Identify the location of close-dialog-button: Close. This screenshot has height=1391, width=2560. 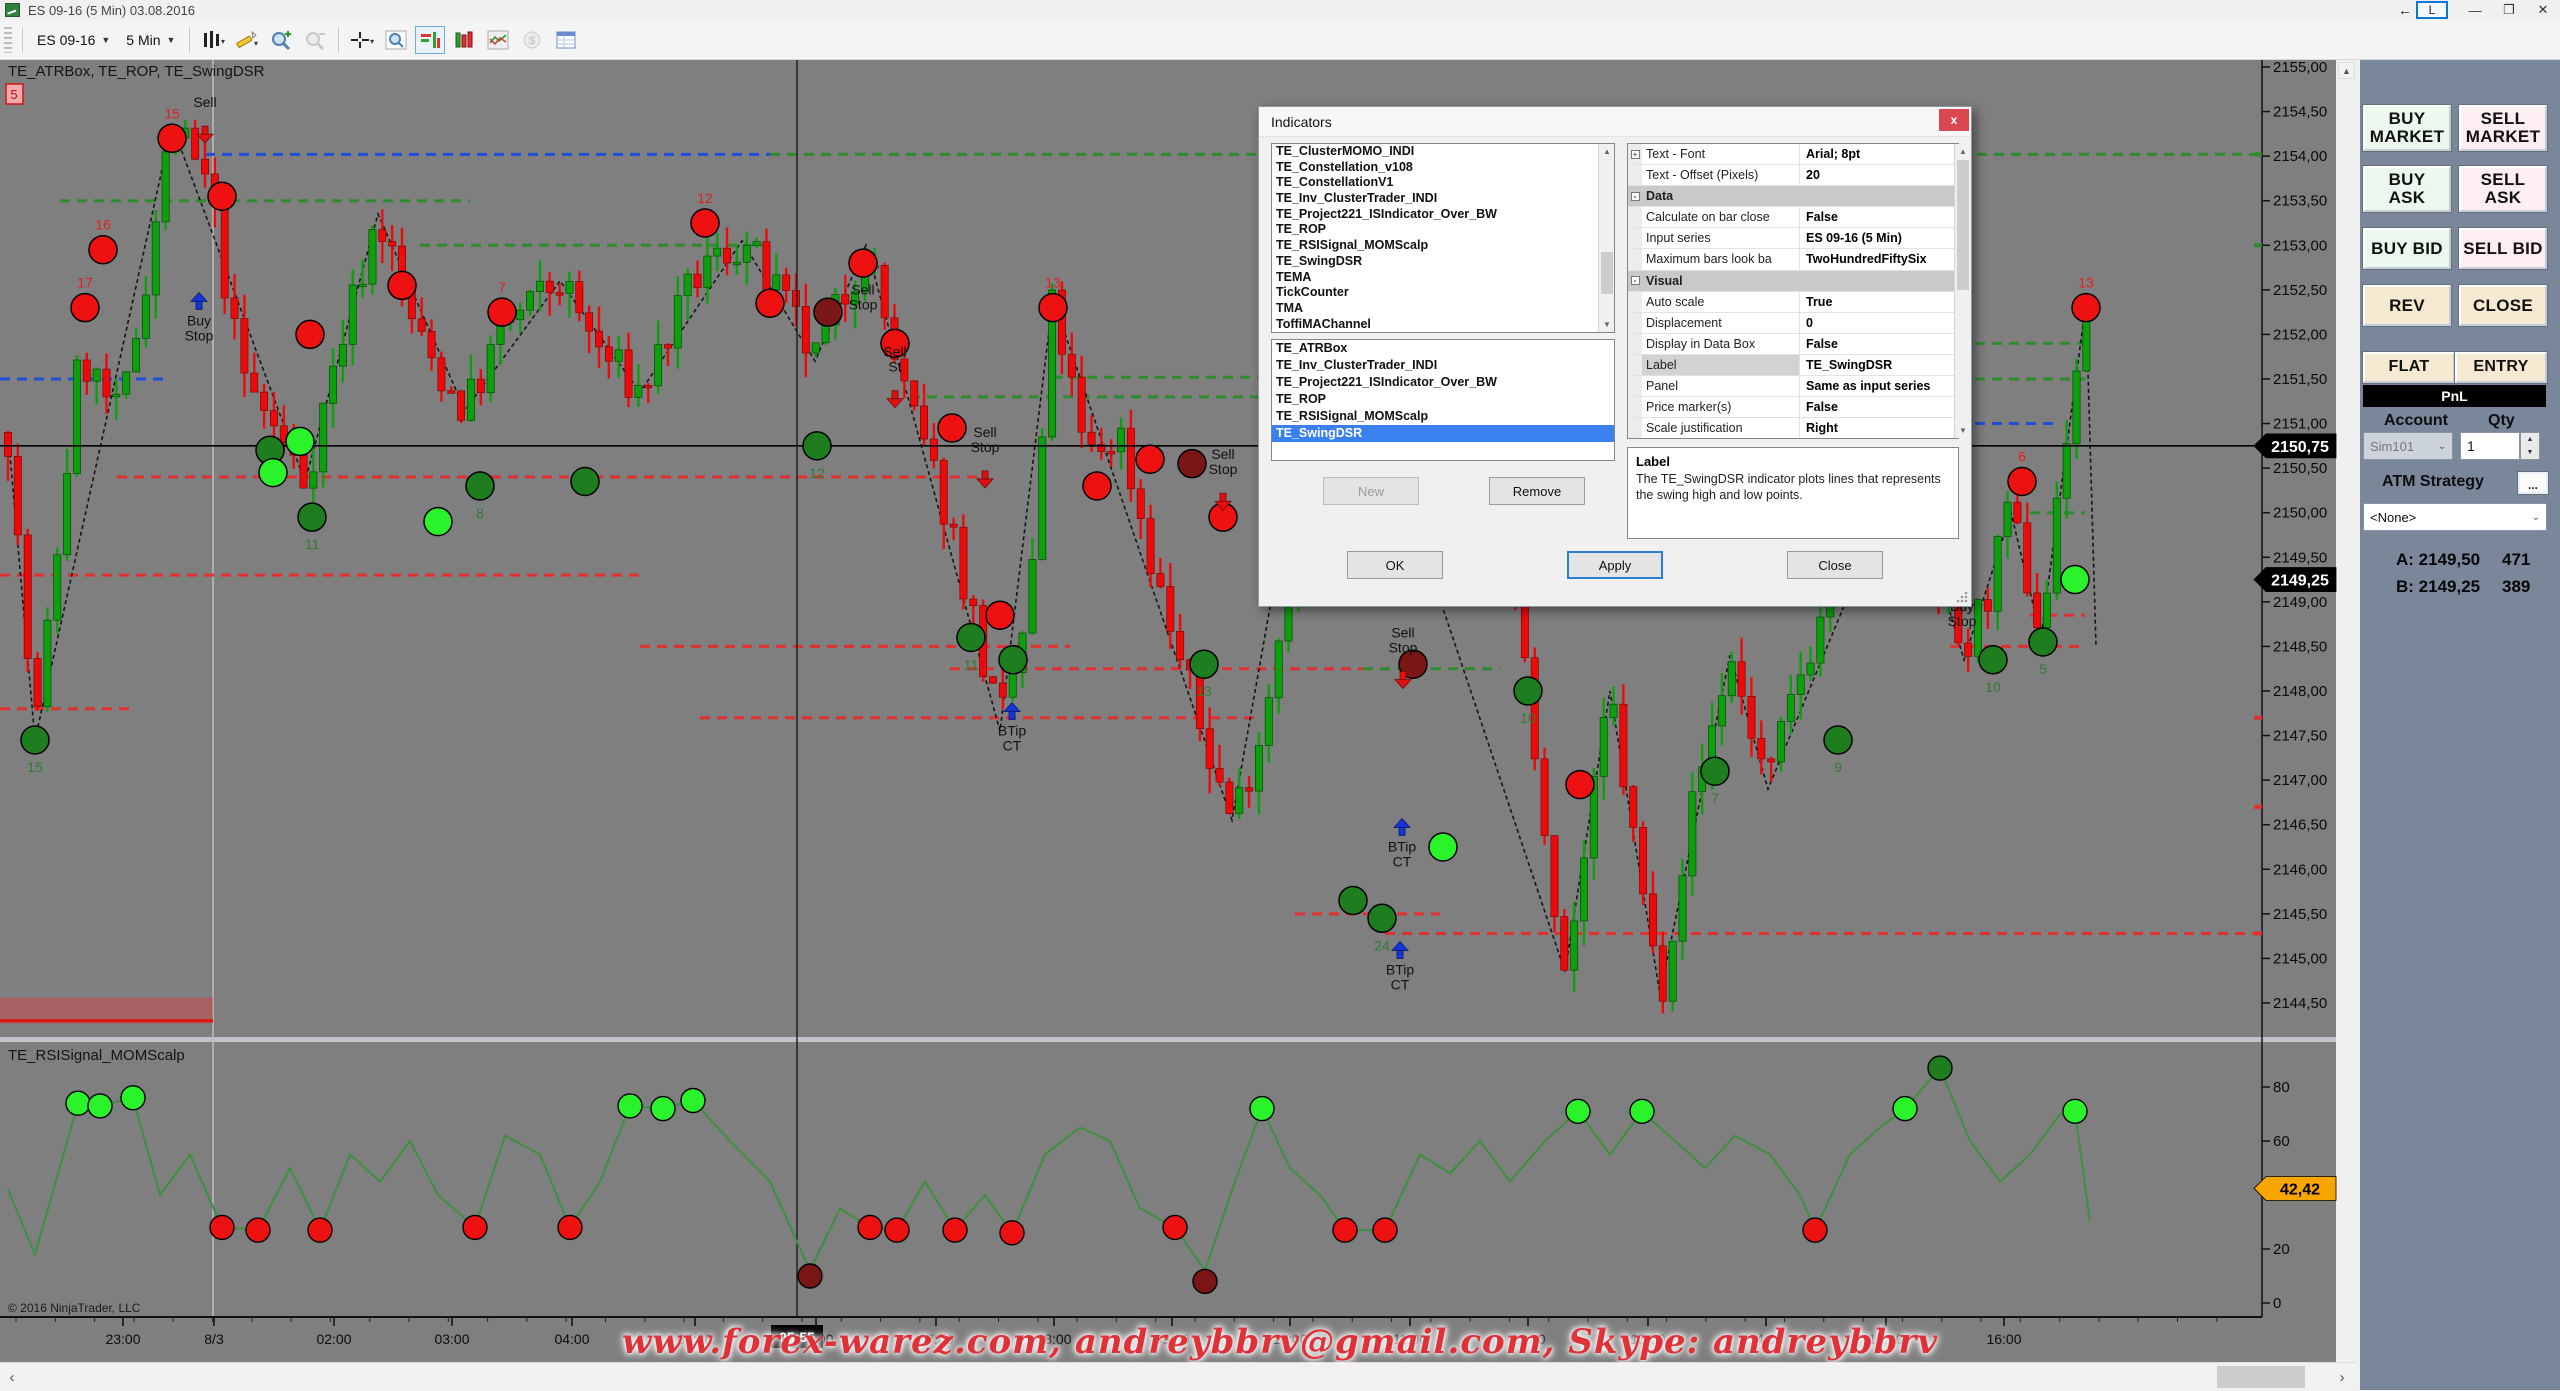
(1835, 565).